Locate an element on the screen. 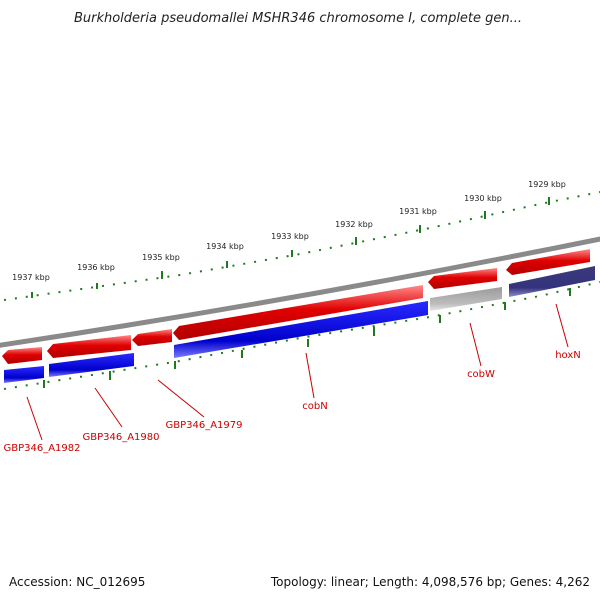 Image resolution: width=600 pixels, height=600 pixels. gene-label-gbp346-a1979: GBP346_A1979 is located at coordinates (203, 425).